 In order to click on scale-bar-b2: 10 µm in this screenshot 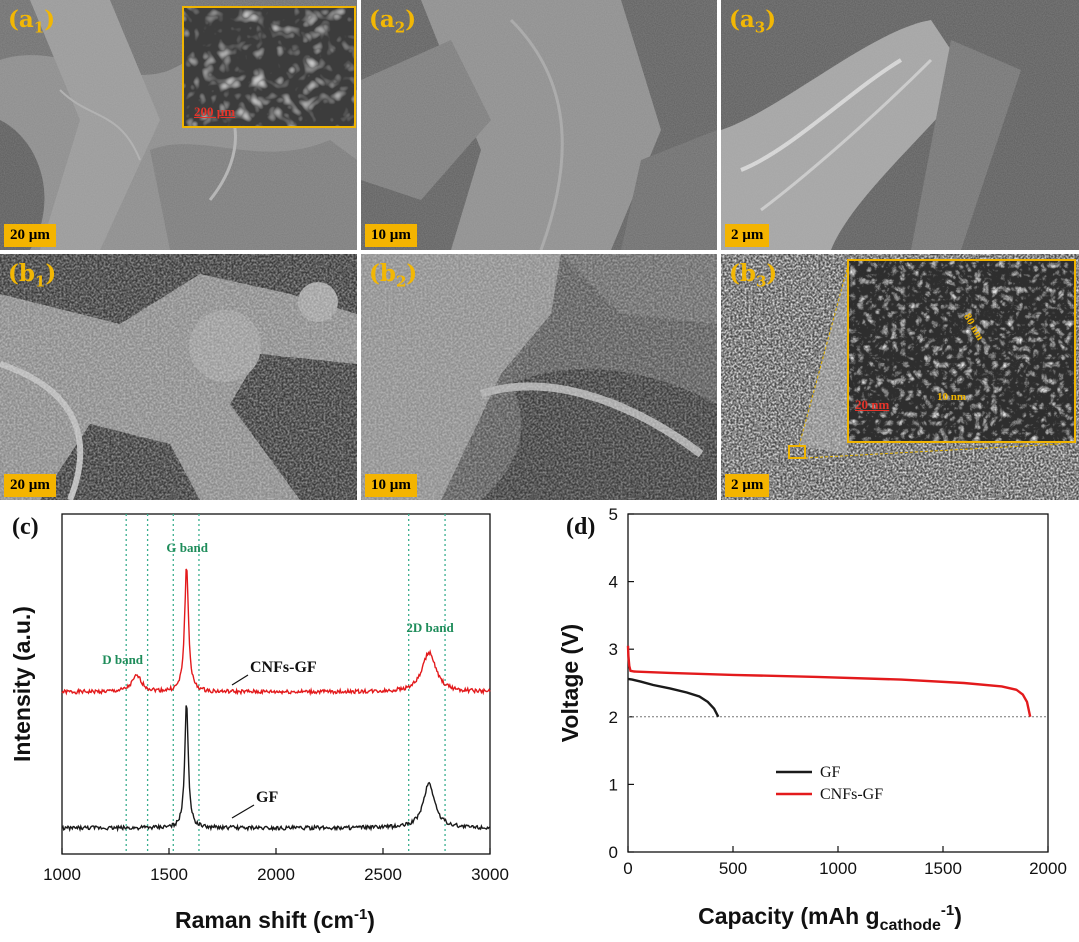, I will do `click(391, 485)`.